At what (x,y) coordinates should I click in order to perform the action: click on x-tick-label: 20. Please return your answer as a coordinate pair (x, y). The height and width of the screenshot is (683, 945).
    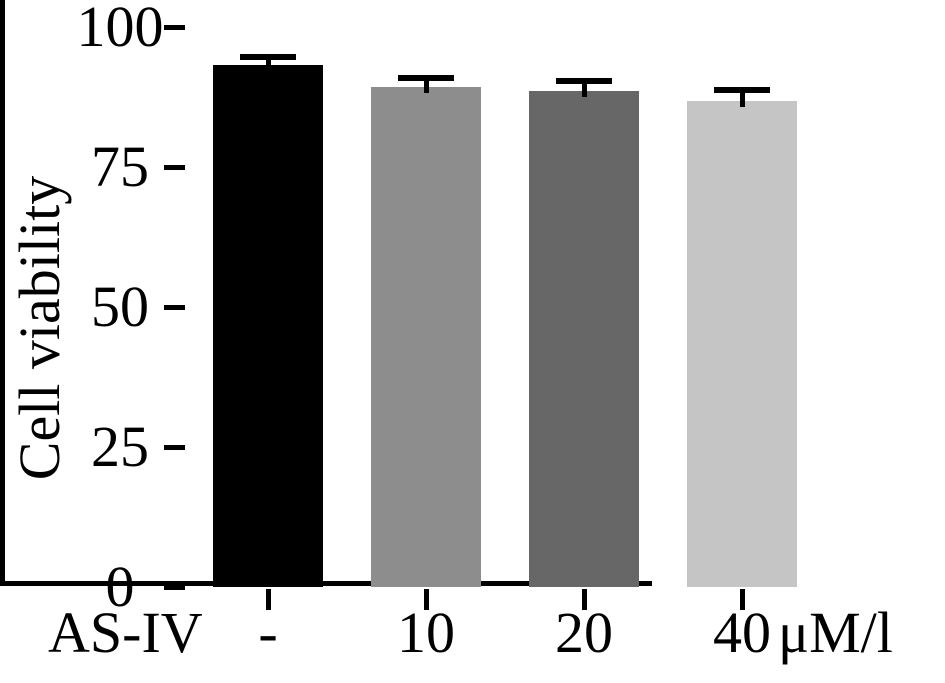
    Looking at the image, I should click on (584, 632).